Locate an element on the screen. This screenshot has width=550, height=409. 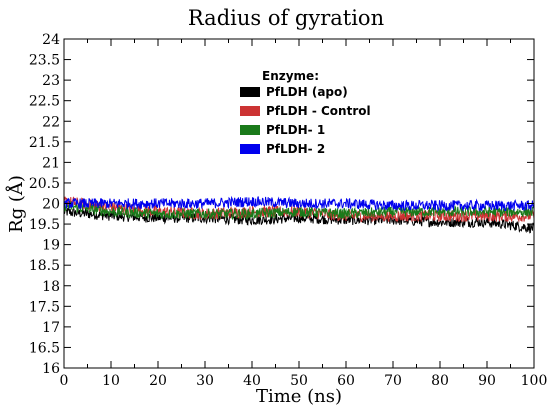
y-axis-label: Rg (Å) is located at coordinates (16, 204).